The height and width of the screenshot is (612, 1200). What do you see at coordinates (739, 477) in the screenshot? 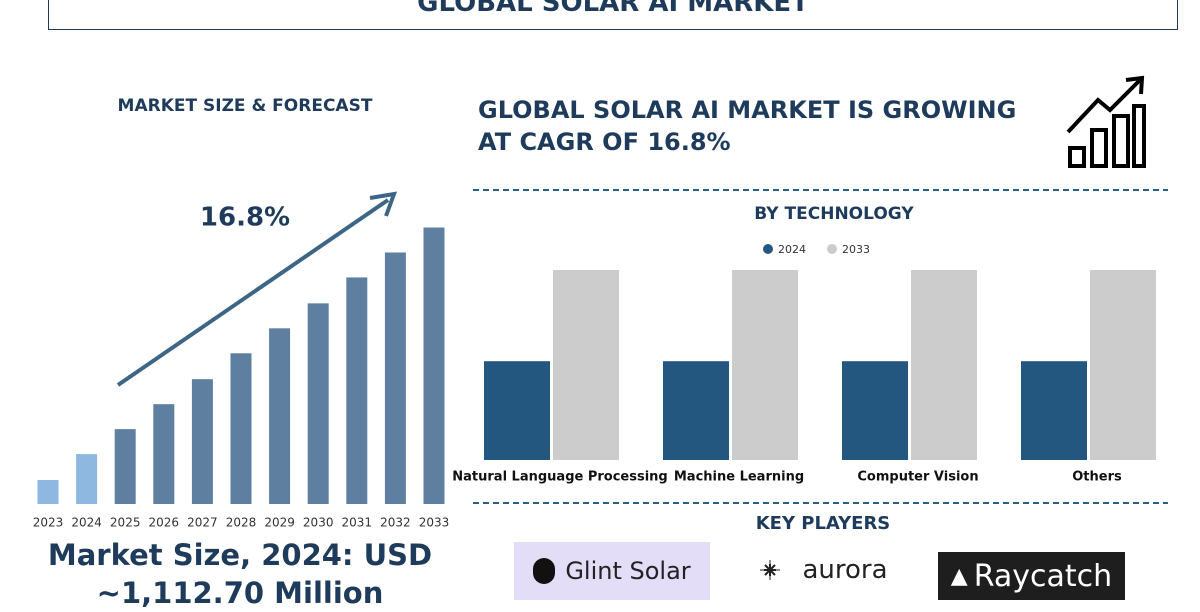
I see `x-tick-label: Machine Learning` at bounding box center [739, 477].